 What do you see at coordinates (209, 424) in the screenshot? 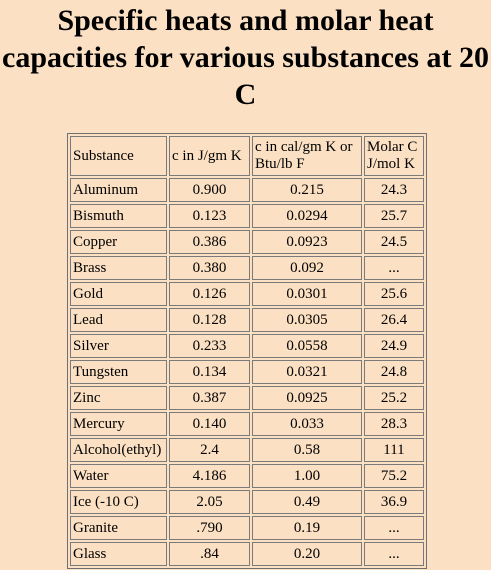
I see `c-j-gm-k-cell: 0.140` at bounding box center [209, 424].